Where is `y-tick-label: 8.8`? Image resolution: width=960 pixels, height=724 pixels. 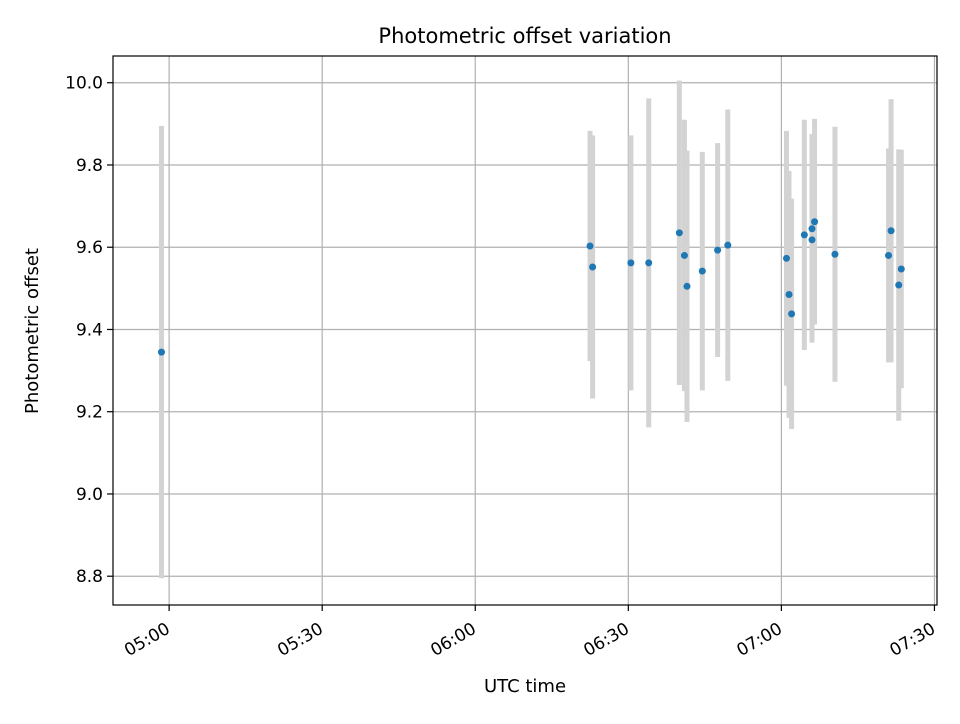 y-tick-label: 8.8 is located at coordinates (89, 577).